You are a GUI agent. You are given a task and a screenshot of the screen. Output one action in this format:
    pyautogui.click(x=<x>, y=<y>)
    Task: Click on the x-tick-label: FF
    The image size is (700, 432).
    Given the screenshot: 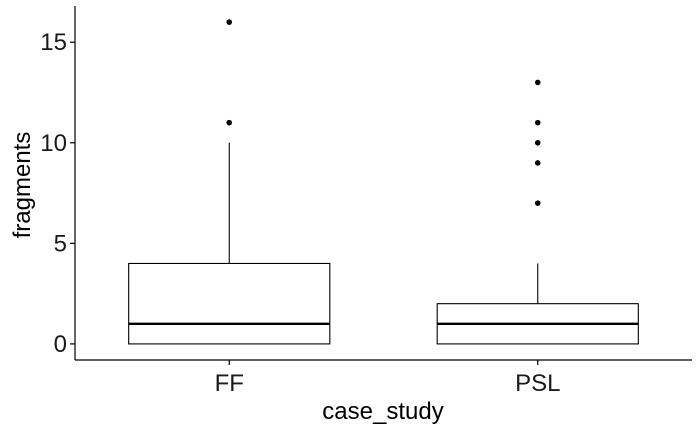 What is the action you would take?
    pyautogui.click(x=229, y=383)
    